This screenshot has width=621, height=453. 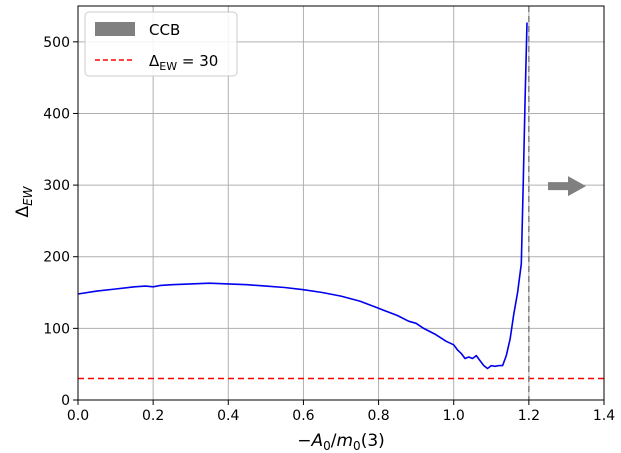 I want to click on x-axis-label: −A0/m0(3), so click(x=341, y=442).